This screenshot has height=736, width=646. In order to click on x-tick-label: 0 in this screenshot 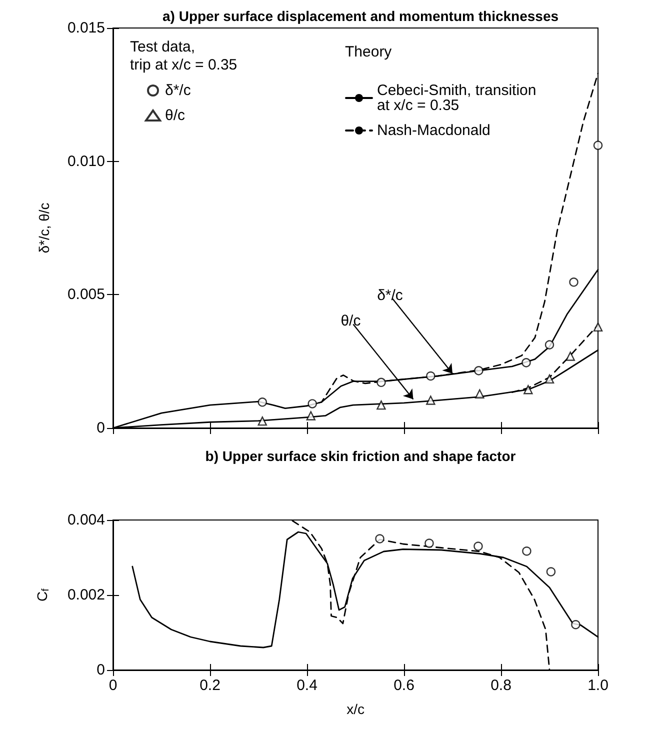, I will do `click(113, 685)`.